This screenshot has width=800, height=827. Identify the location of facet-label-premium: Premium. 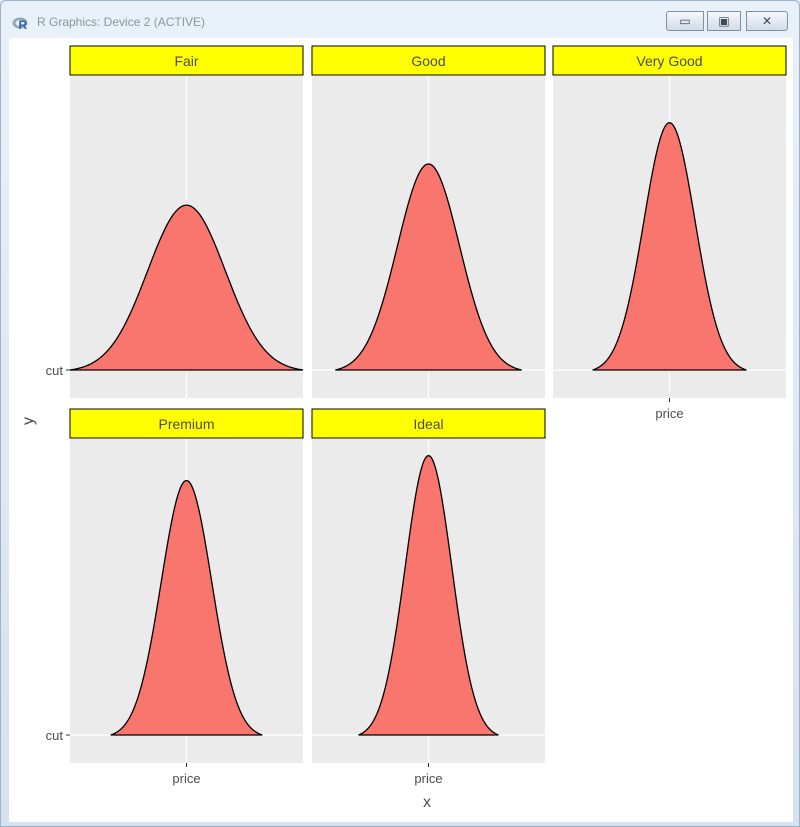
(186, 424).